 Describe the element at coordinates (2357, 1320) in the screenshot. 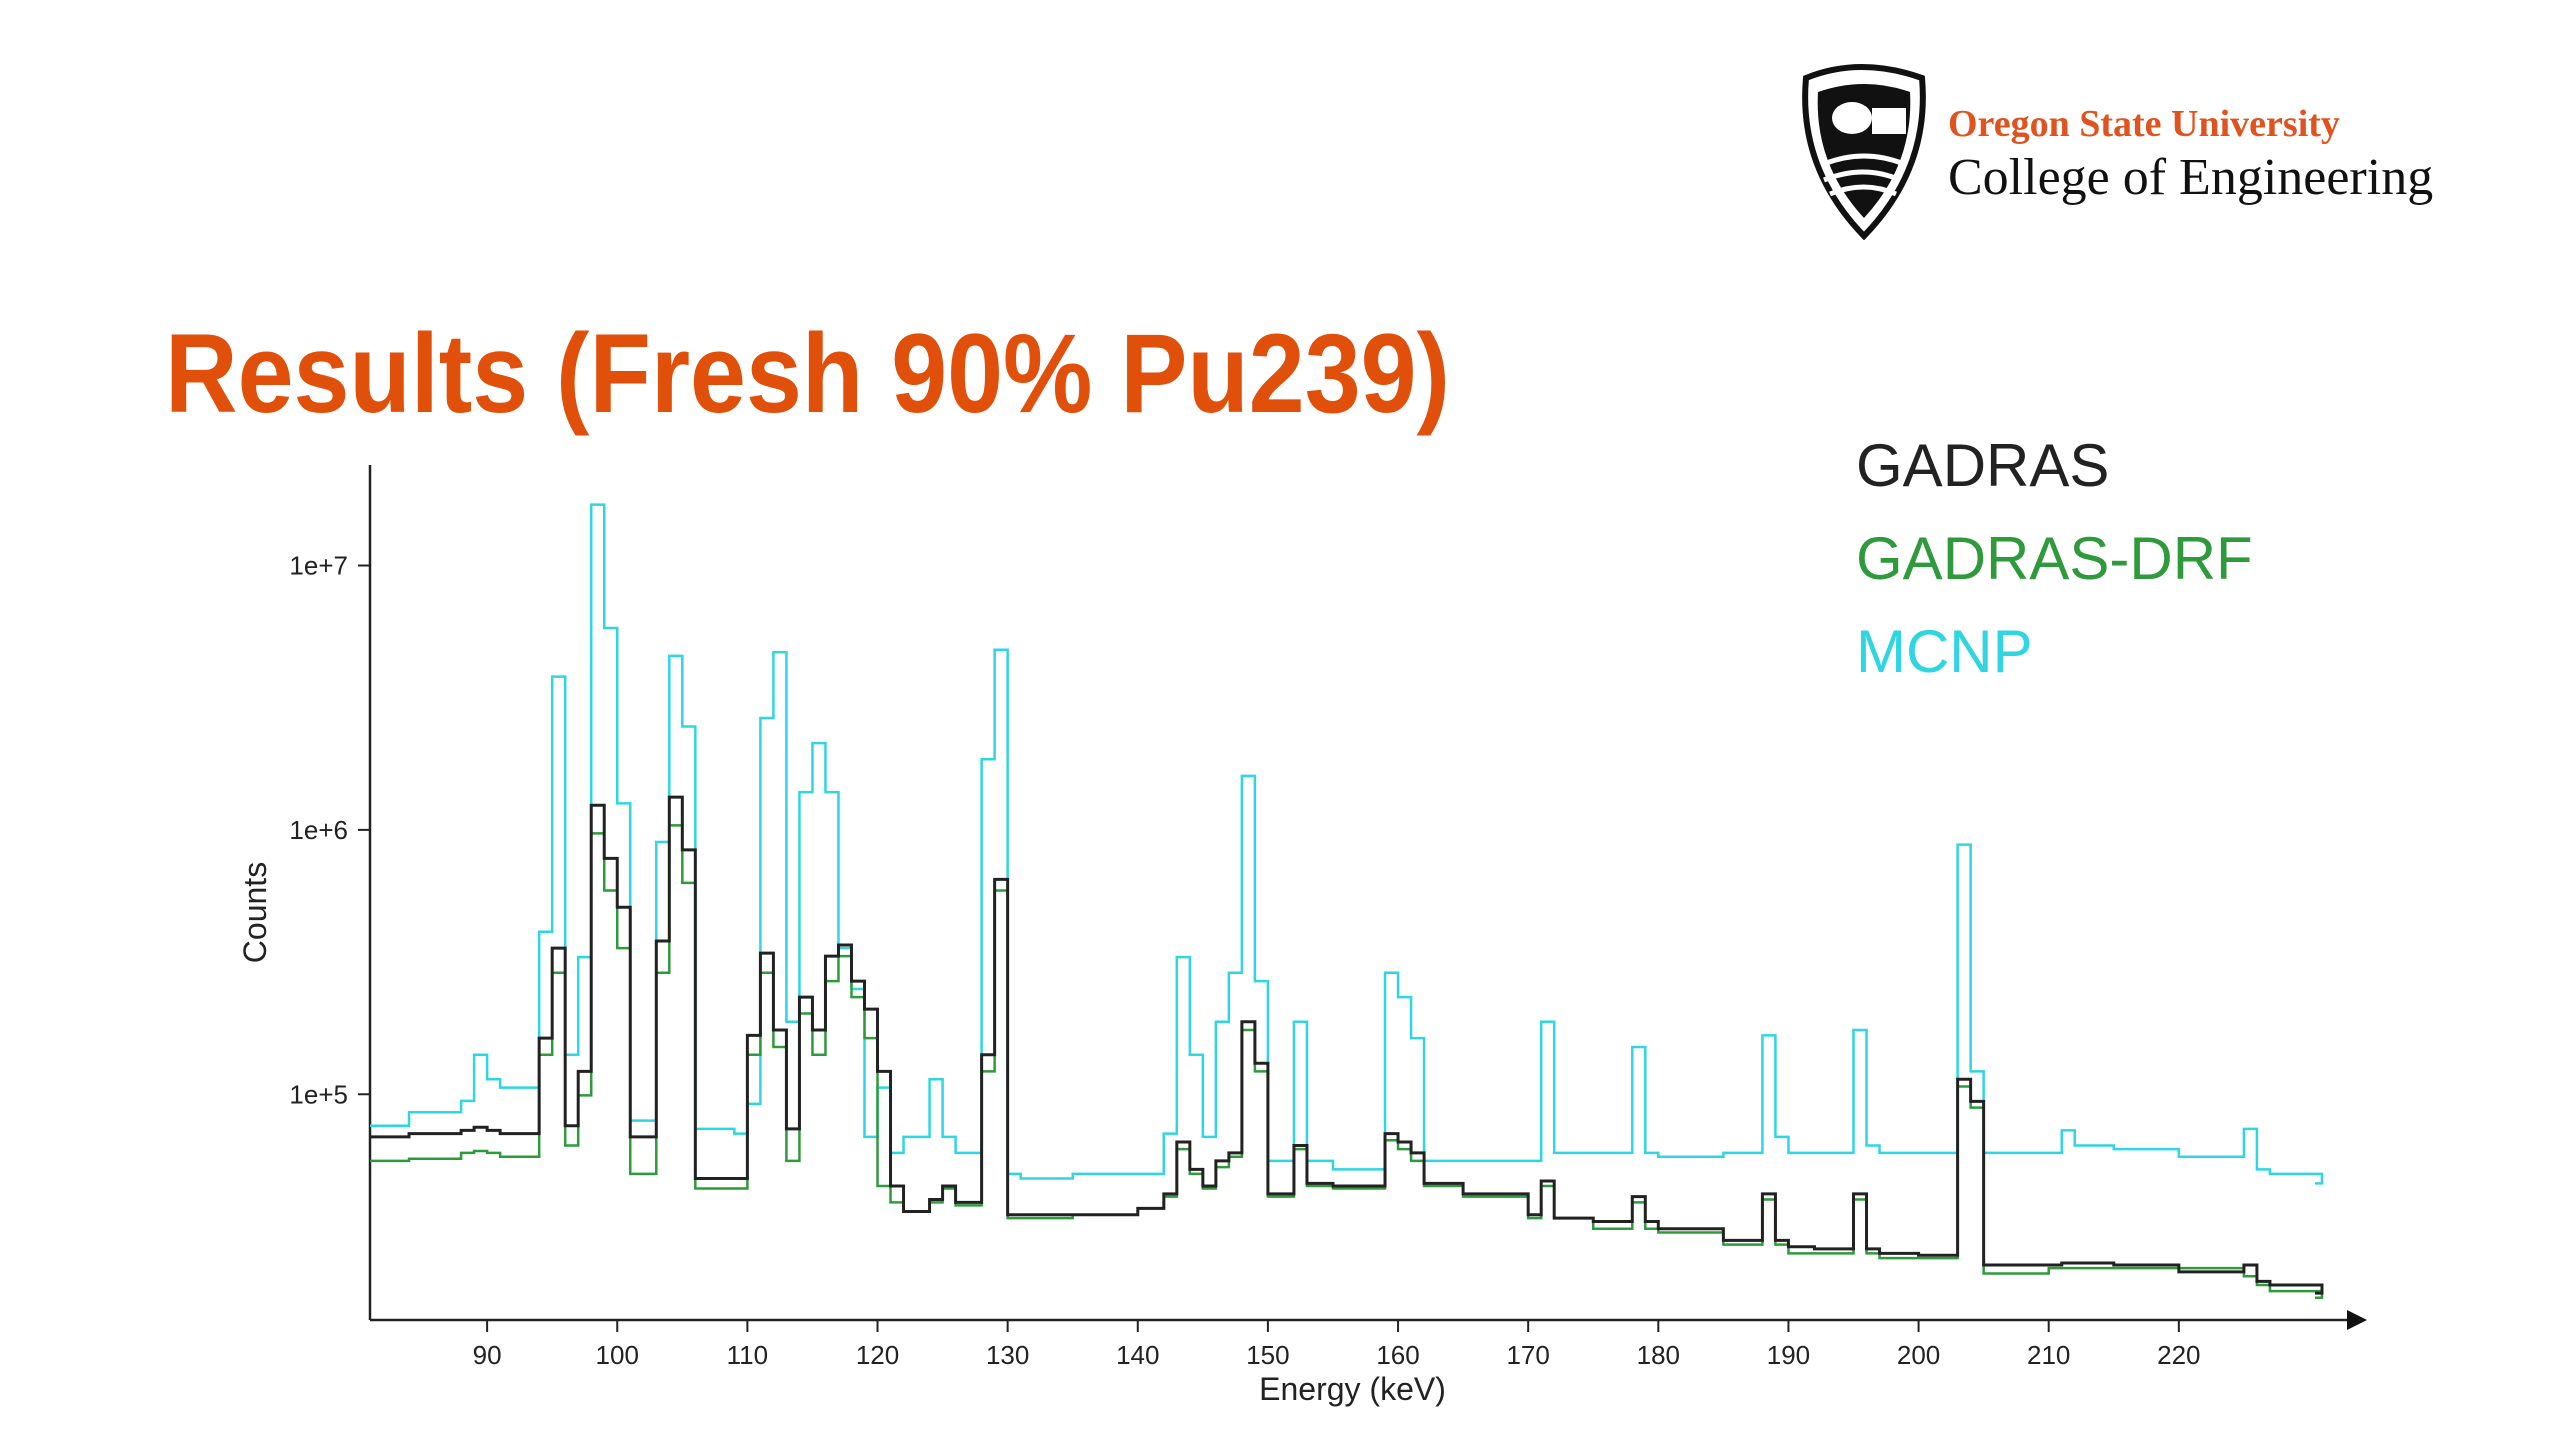

I see `x-axis-arrow` at that location.